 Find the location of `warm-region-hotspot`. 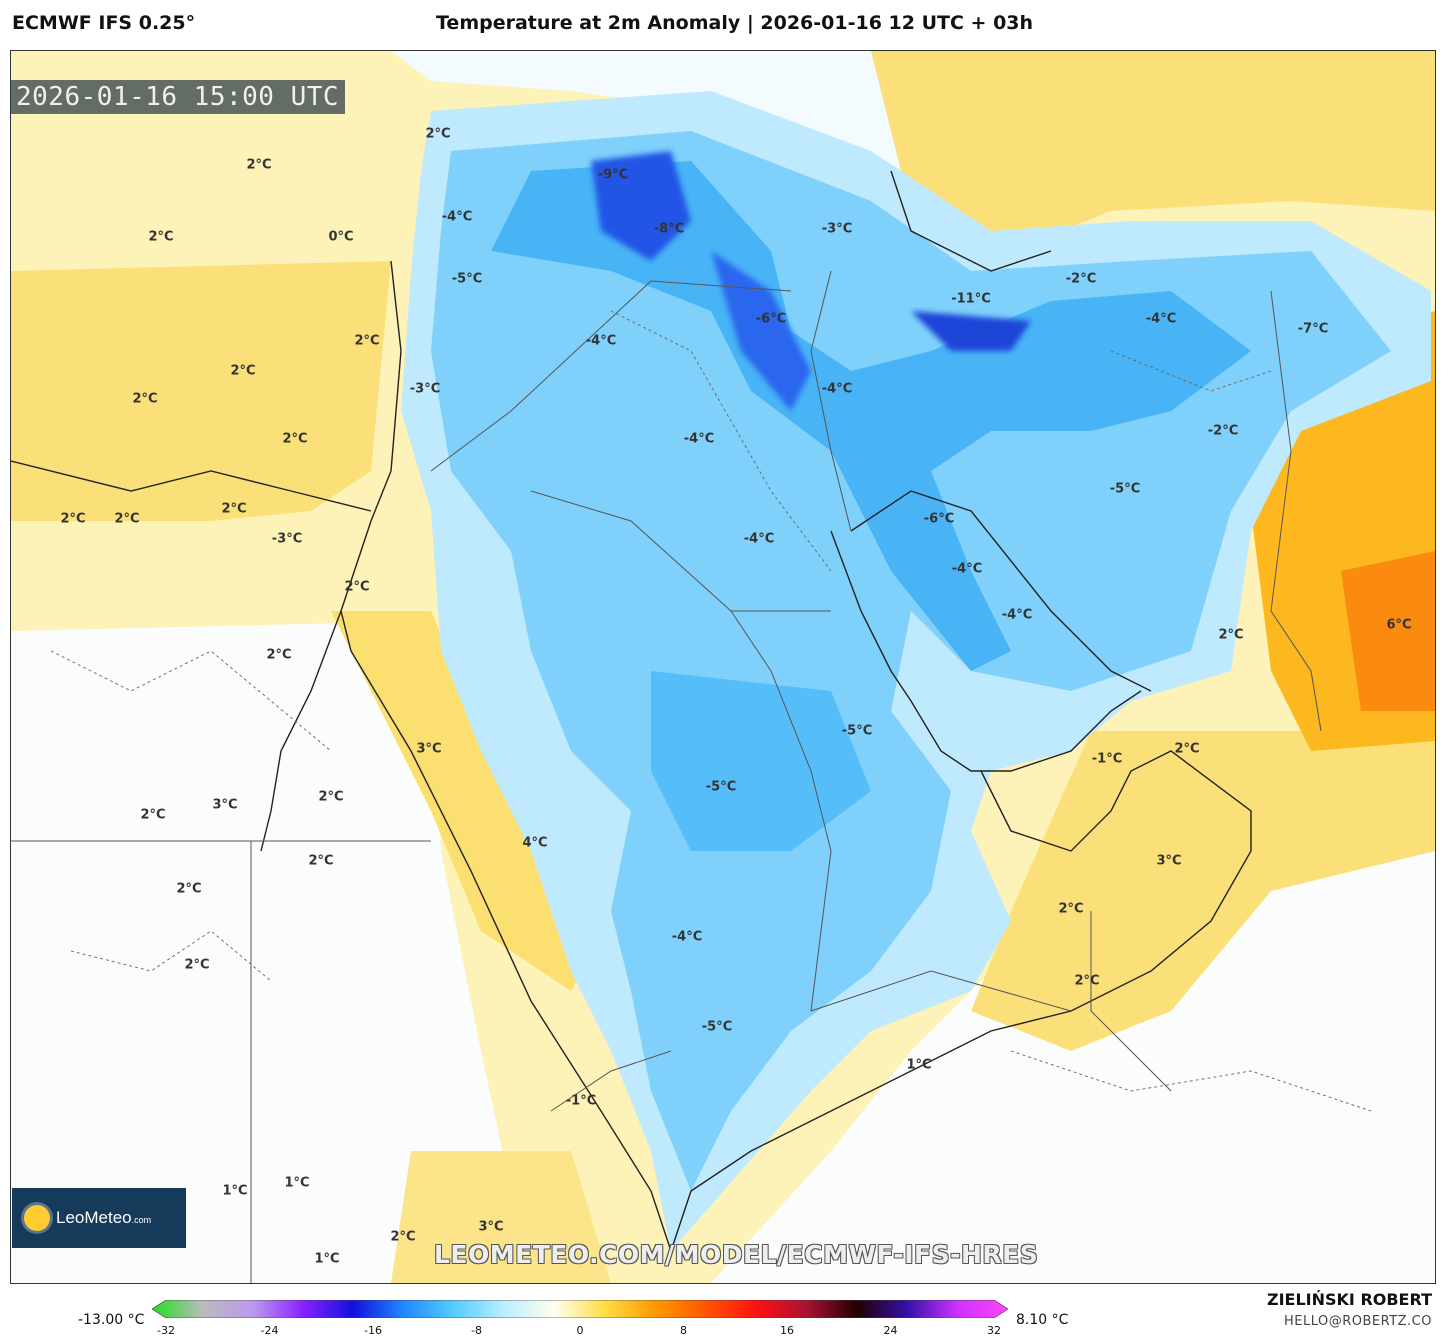

warm-region-hotspot is located at coordinates (1388, 631).